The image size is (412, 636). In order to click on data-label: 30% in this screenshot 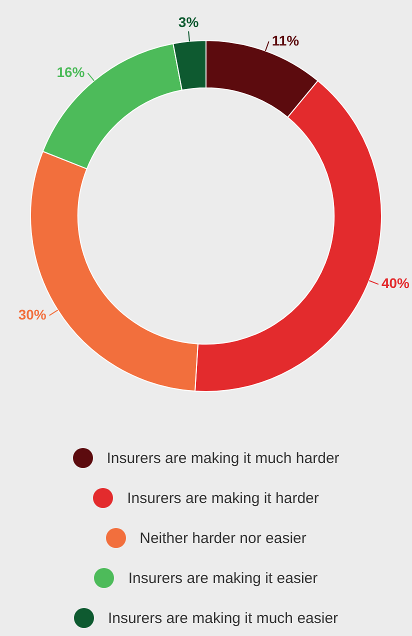, I will do `click(32, 314)`.